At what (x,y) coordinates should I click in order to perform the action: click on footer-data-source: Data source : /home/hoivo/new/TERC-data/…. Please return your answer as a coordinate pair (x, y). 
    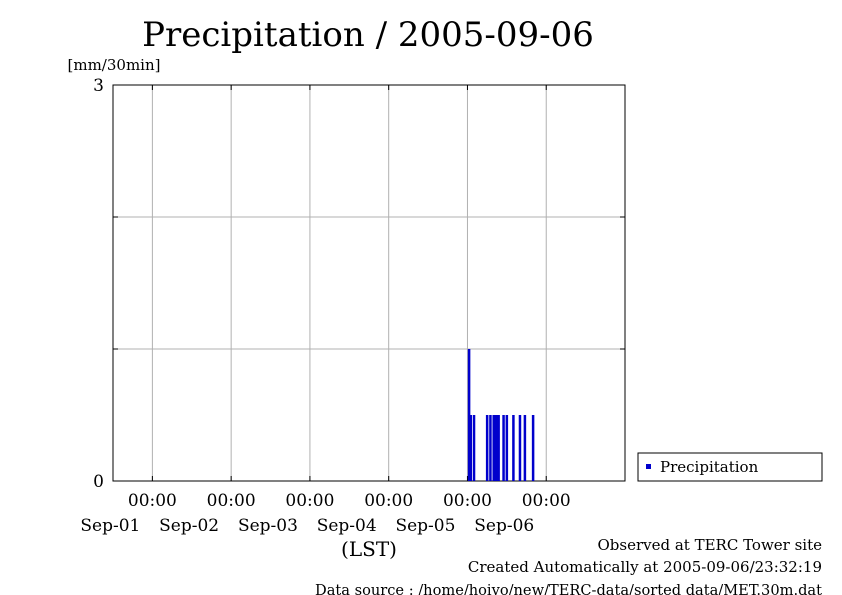
    Looking at the image, I should click on (568, 588).